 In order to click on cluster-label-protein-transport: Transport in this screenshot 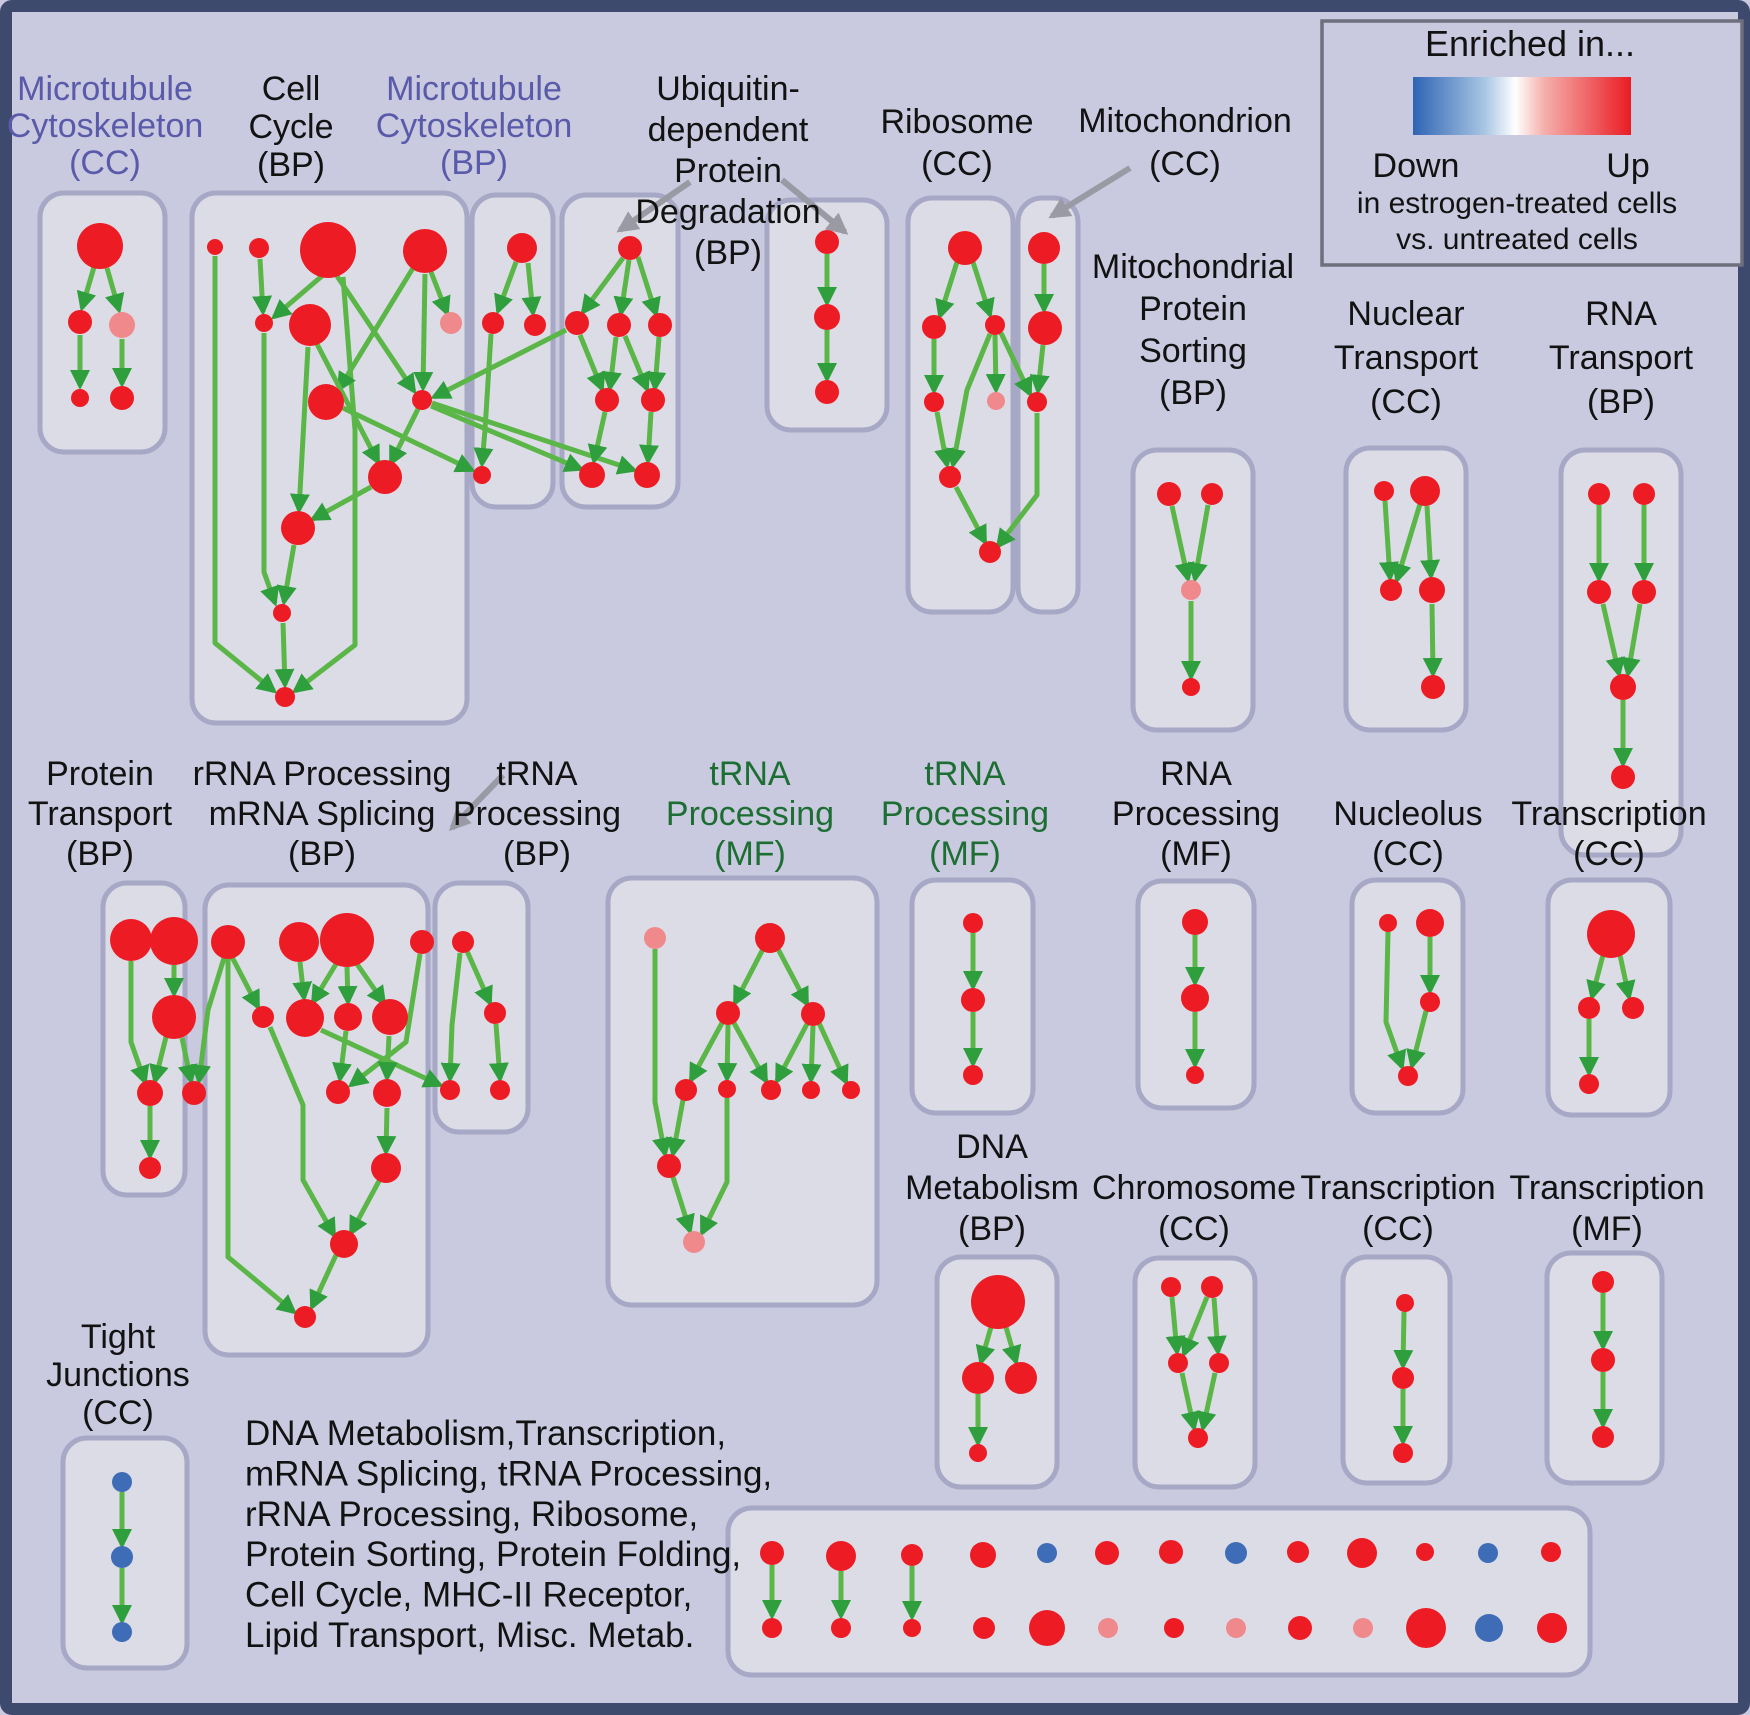, I will do `click(100, 814)`.